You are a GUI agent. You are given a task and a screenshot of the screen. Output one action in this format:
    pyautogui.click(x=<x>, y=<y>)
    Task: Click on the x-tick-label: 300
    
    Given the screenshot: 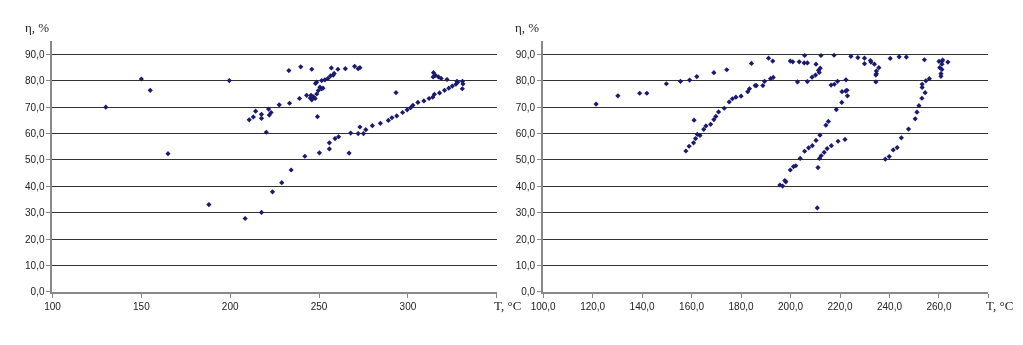 What is the action you would take?
    pyautogui.click(x=408, y=306)
    